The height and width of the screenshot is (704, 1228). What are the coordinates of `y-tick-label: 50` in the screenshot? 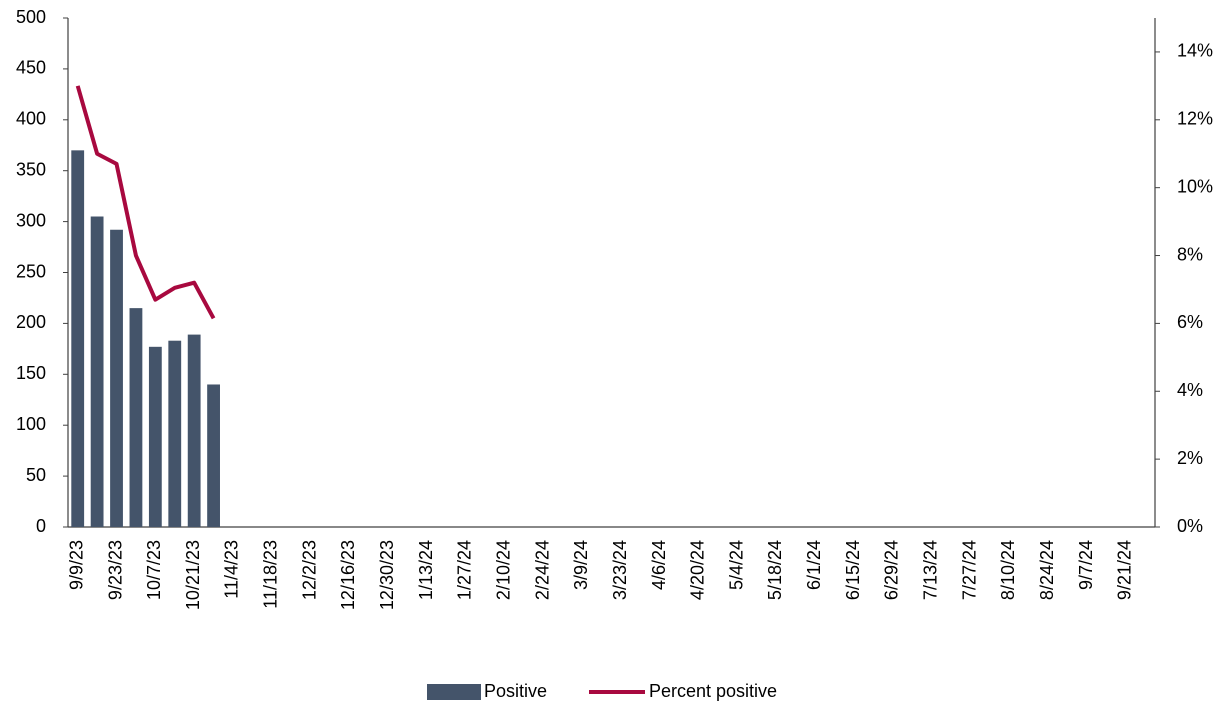 It's located at (36, 475).